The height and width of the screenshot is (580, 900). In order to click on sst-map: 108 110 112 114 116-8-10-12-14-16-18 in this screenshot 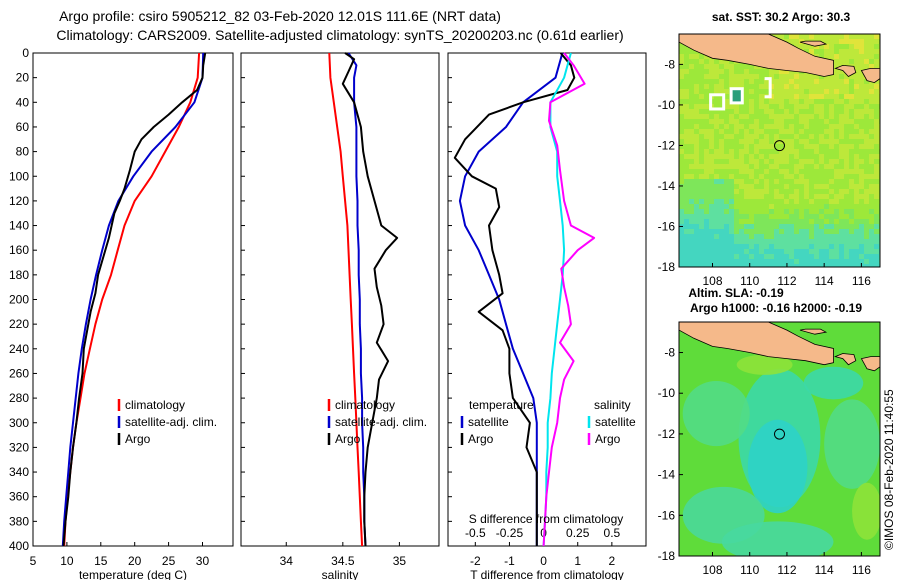, I will do `click(769, 160)`.